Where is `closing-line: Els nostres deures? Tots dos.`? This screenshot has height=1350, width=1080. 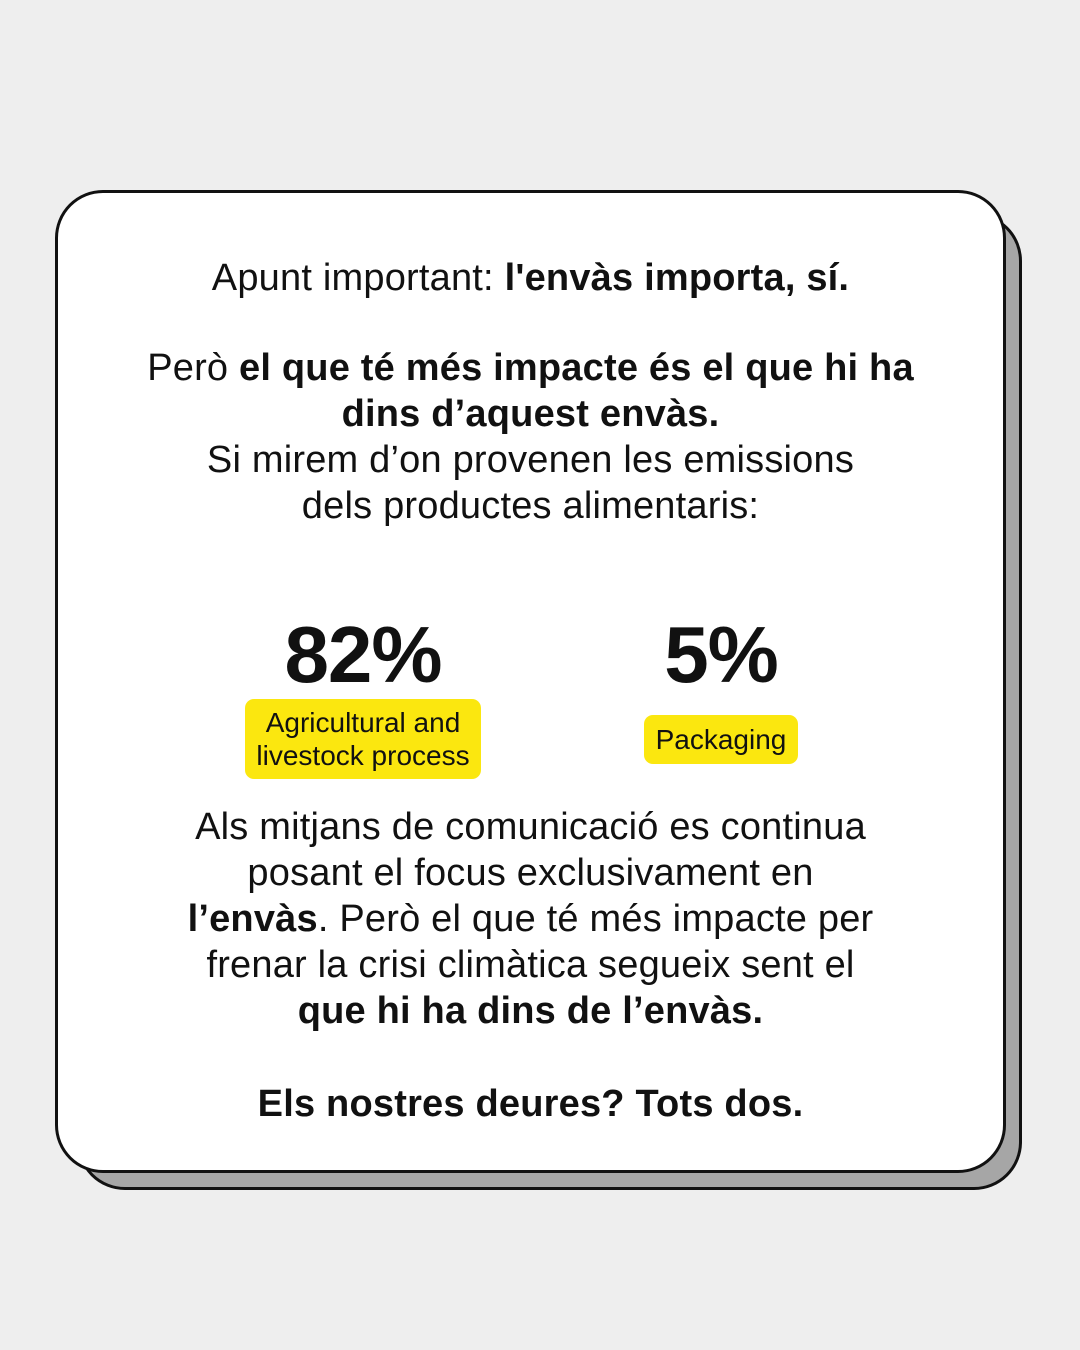
closing-line: Els nostres deures? Tots dos. is located at coordinates (530, 1104).